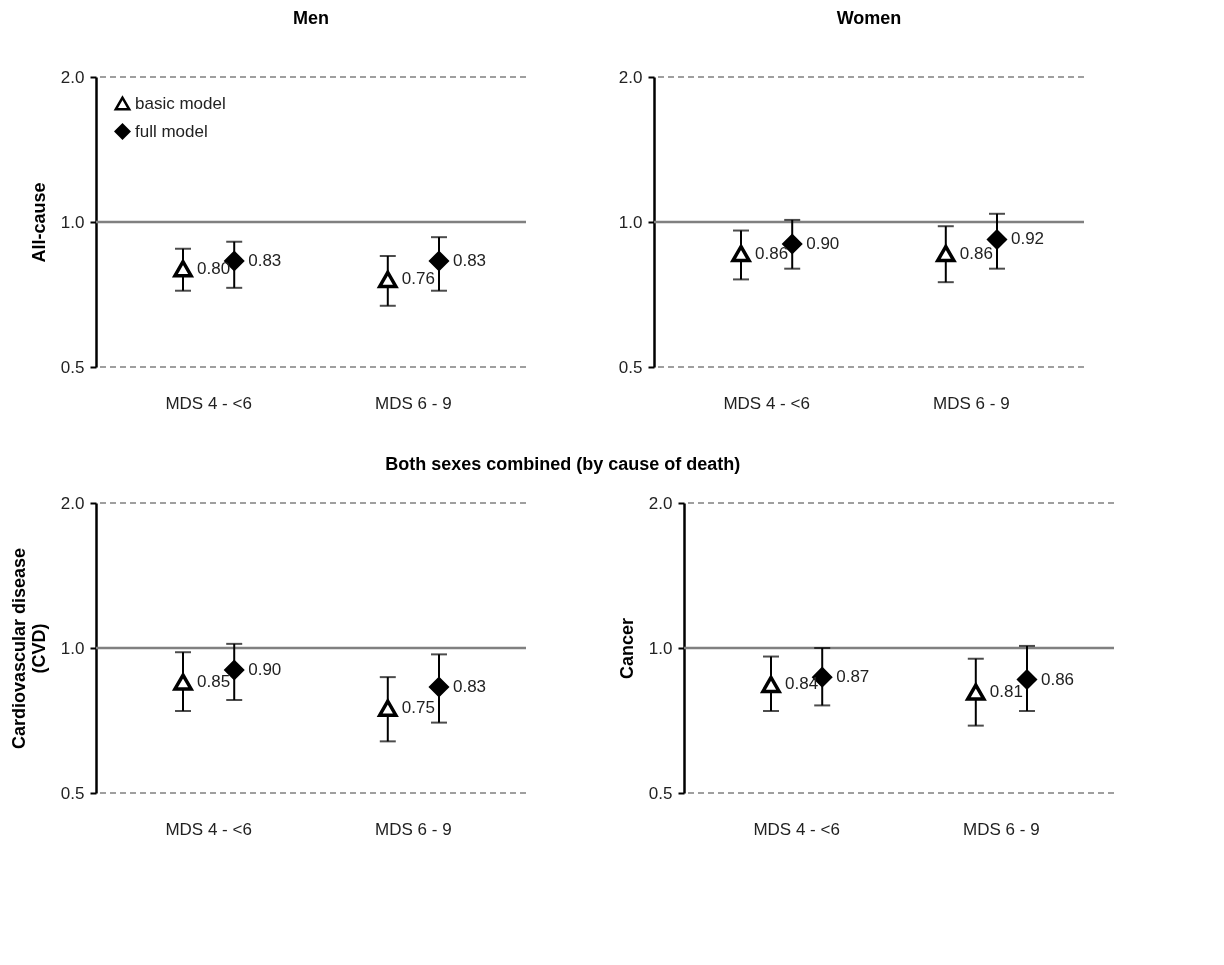  I want to click on legend-label: full model, so click(171, 131).